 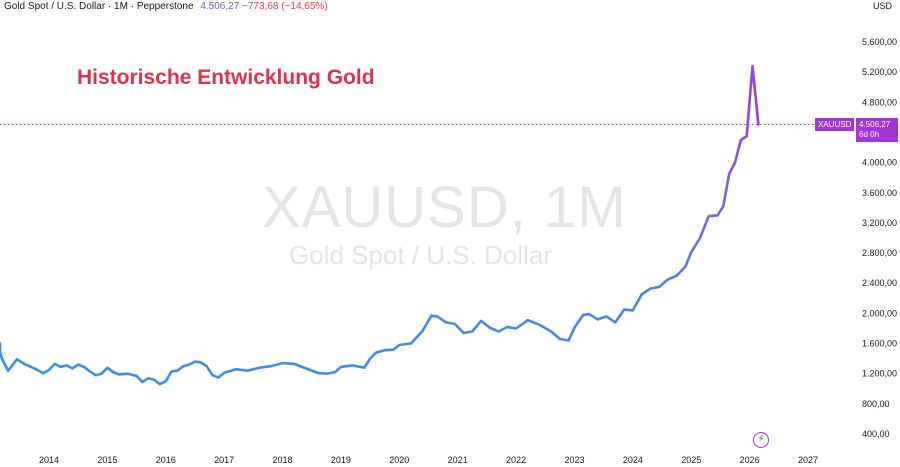 What do you see at coordinates (283, 460) in the screenshot?
I see `x-tick-label: 2018` at bounding box center [283, 460].